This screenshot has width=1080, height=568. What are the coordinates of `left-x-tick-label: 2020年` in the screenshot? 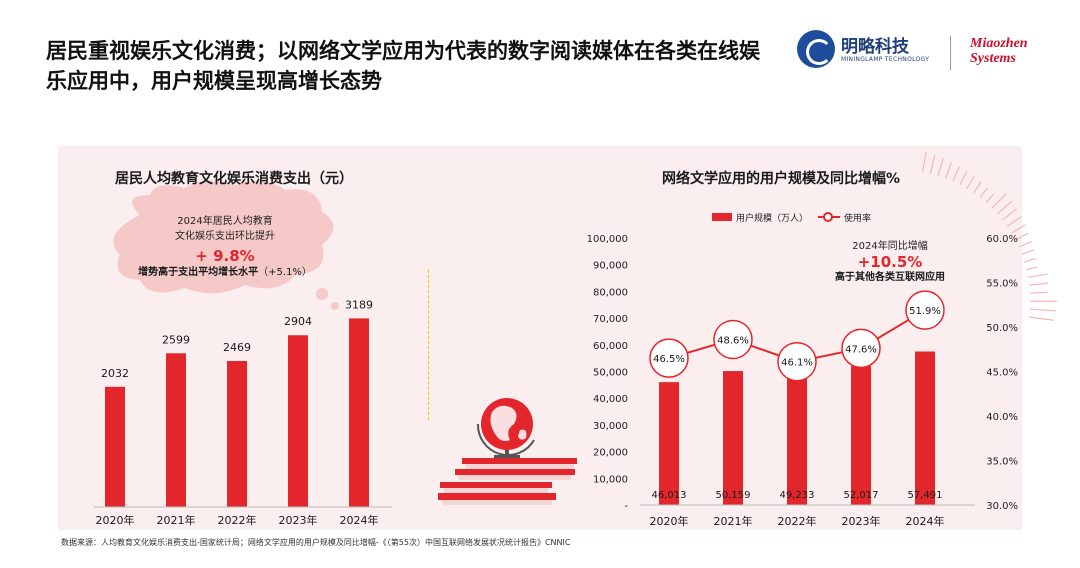 It's located at (115, 520).